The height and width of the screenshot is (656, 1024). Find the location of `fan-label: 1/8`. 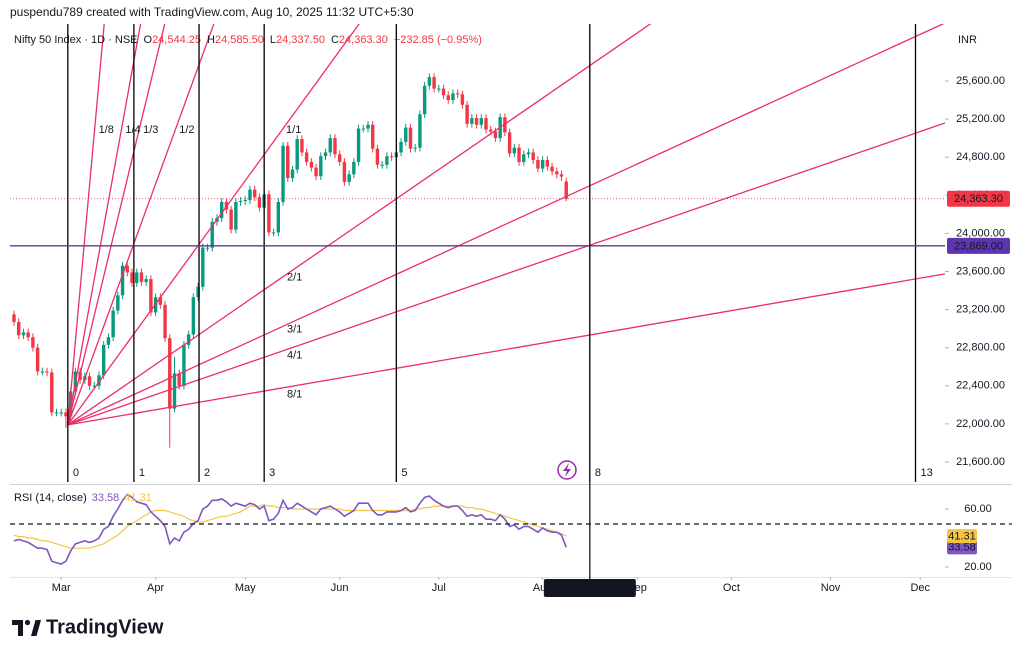

fan-label: 1/8 is located at coordinates (106, 130).